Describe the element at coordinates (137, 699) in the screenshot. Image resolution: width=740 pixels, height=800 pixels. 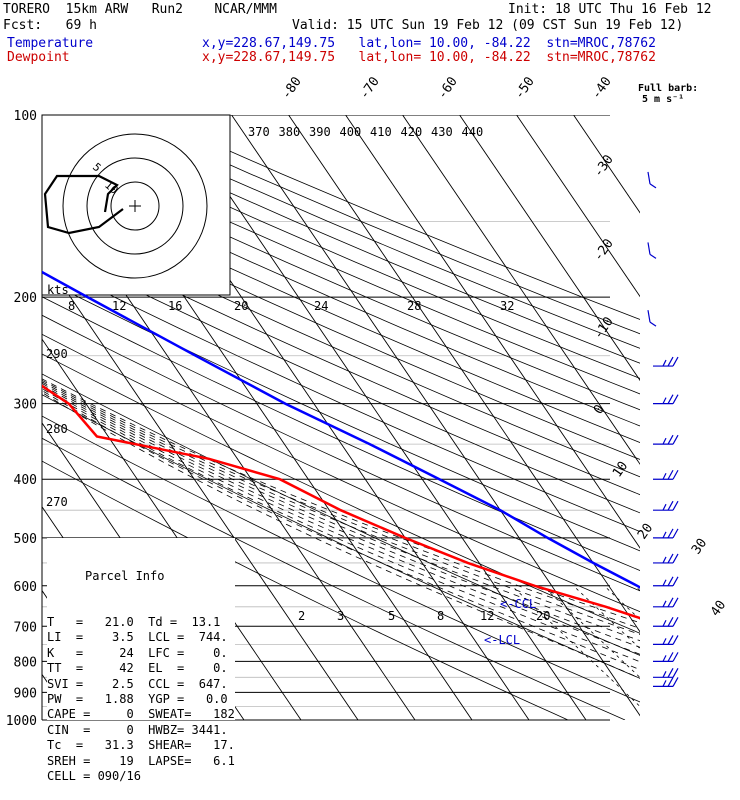
I see `parcel-info-row: PW = 1.88 YGP = 0.0` at that location.